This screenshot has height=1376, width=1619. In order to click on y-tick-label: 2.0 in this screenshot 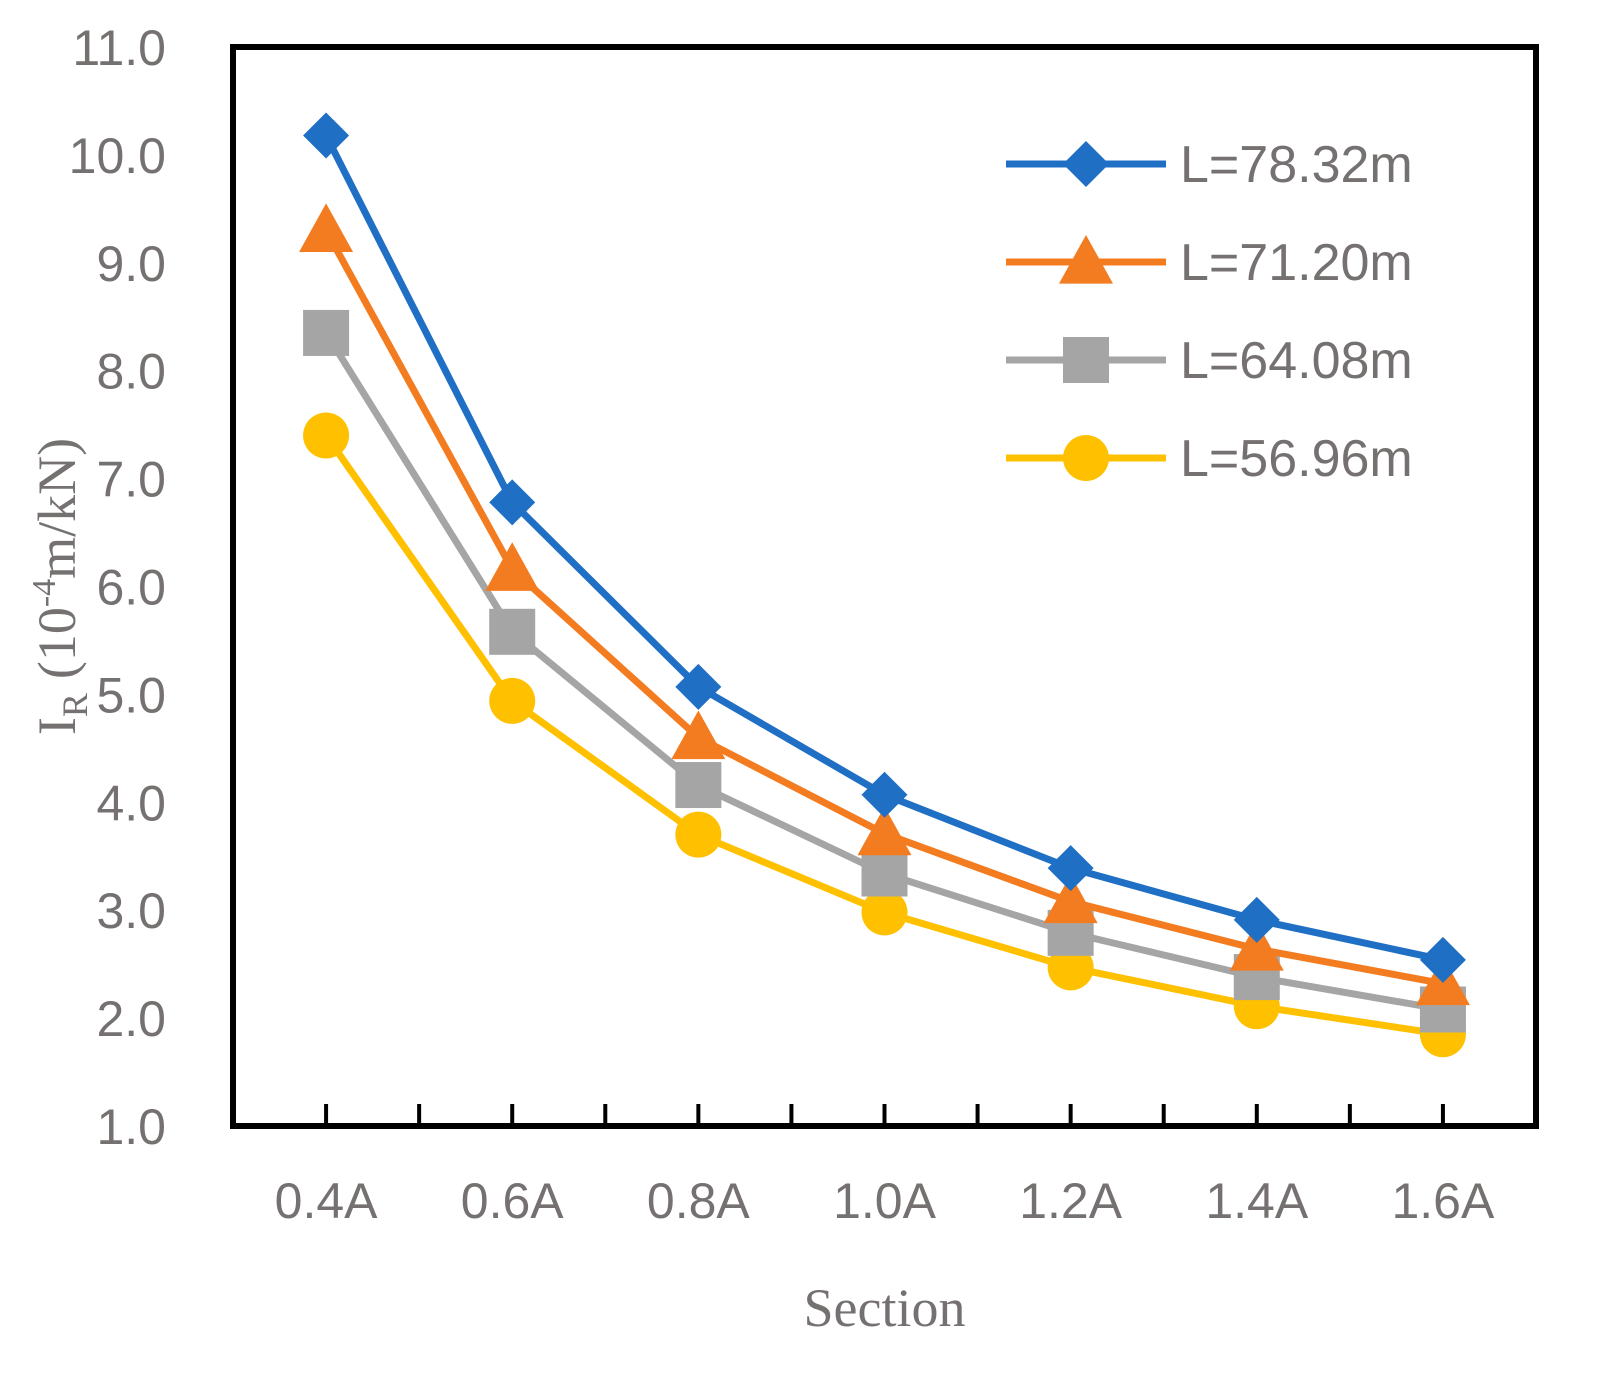, I will do `click(131, 1019)`.